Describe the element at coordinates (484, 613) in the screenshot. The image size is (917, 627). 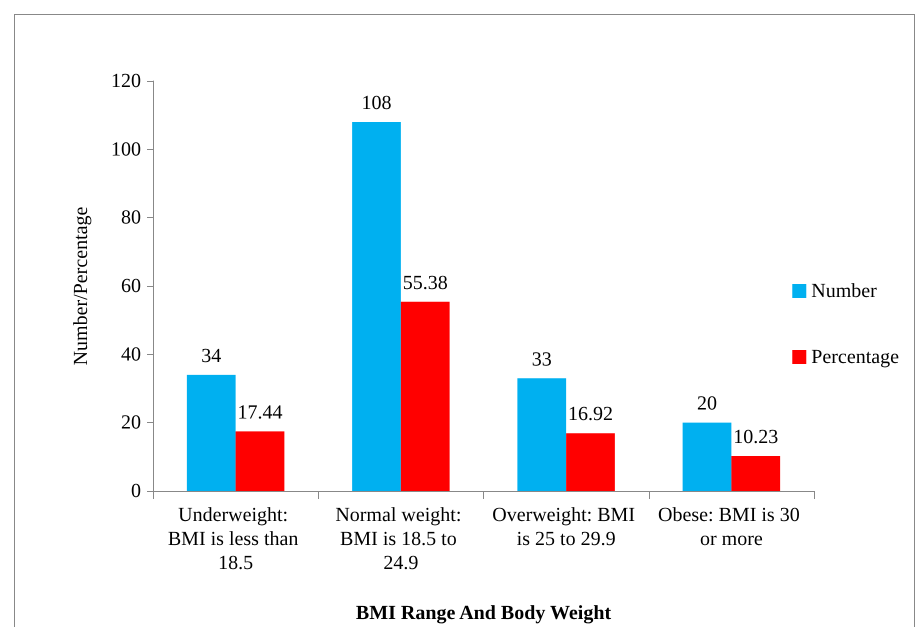
I see `x-axis-title: BMI Range And Body Weight` at that location.